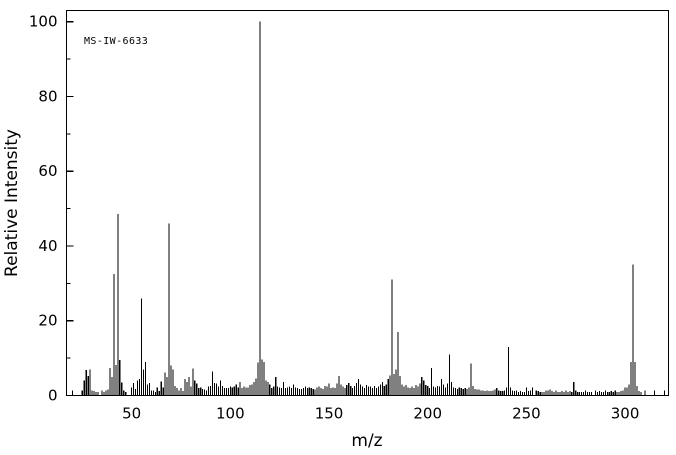  I want to click on y-axis-ticks, so click(70, 209).